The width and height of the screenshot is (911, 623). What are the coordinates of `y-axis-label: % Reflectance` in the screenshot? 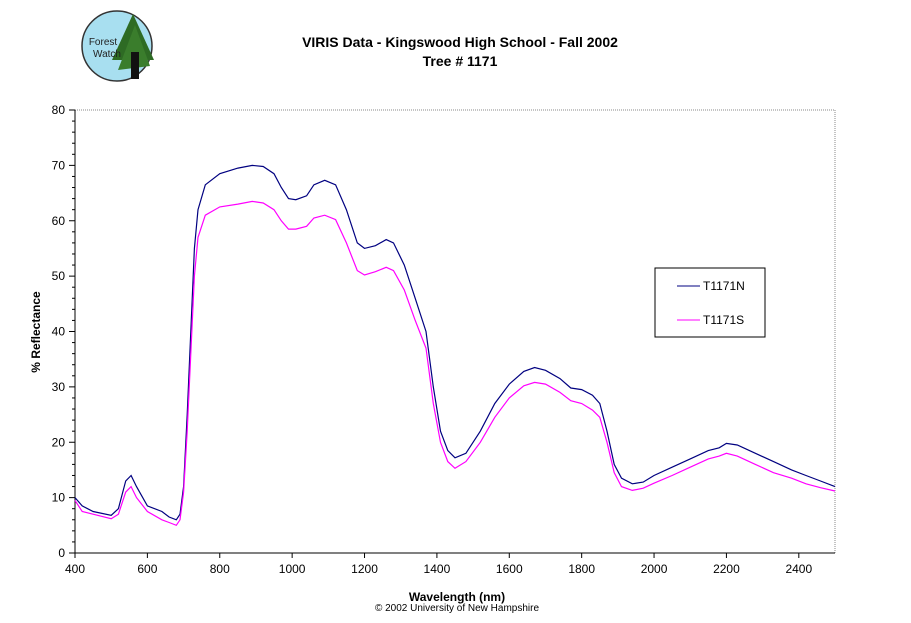 It's located at (36, 332).